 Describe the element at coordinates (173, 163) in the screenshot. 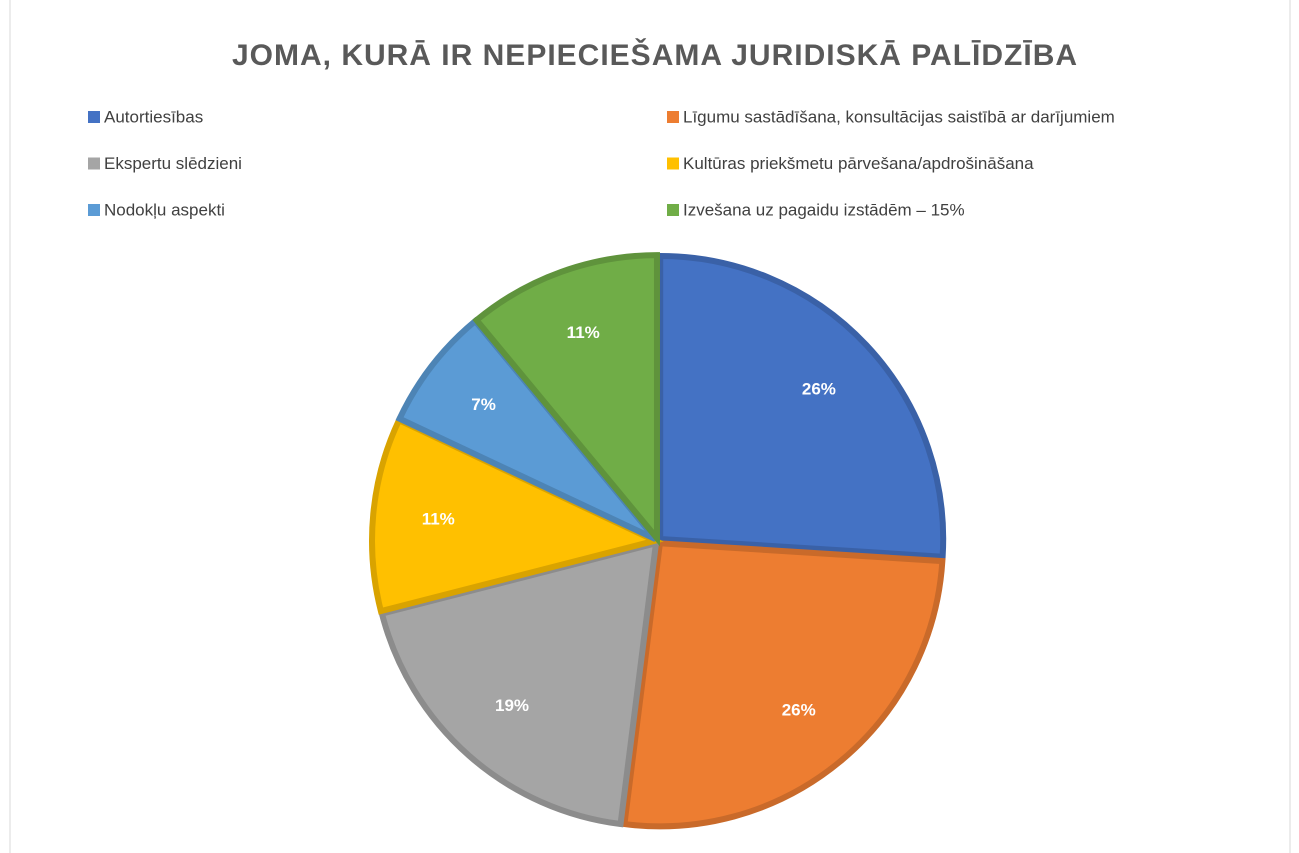

I see `legend-label: Ekspertu slēdzieni` at that location.